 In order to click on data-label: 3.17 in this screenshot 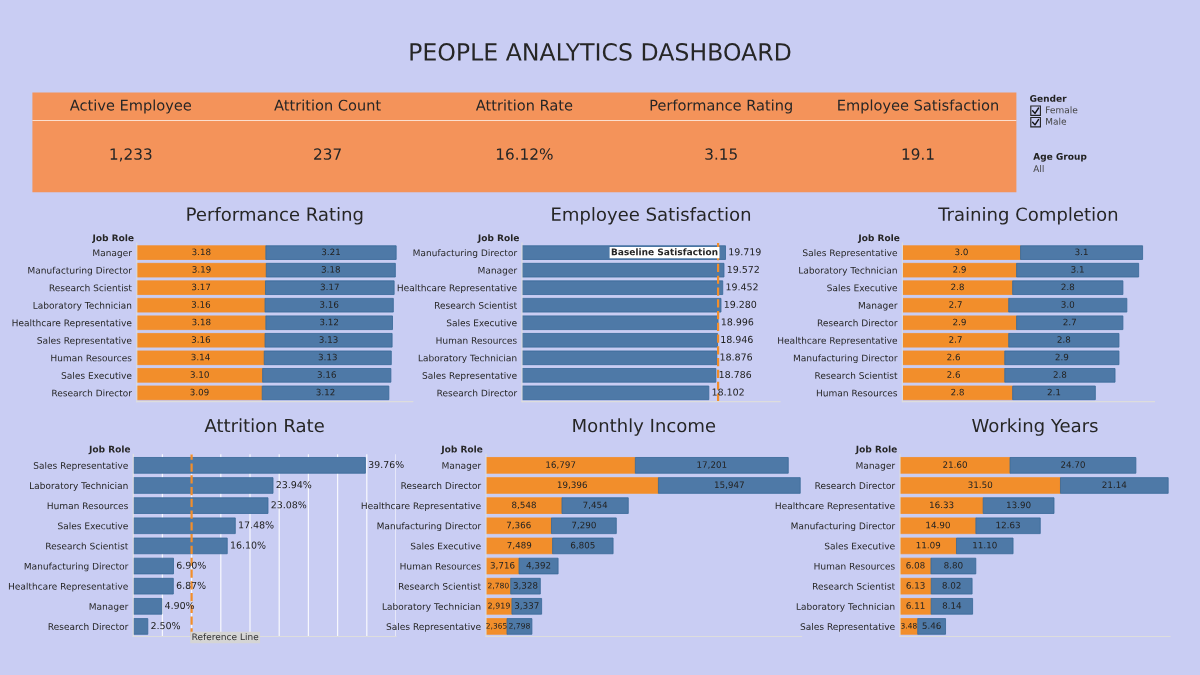, I will do `click(201, 287)`.